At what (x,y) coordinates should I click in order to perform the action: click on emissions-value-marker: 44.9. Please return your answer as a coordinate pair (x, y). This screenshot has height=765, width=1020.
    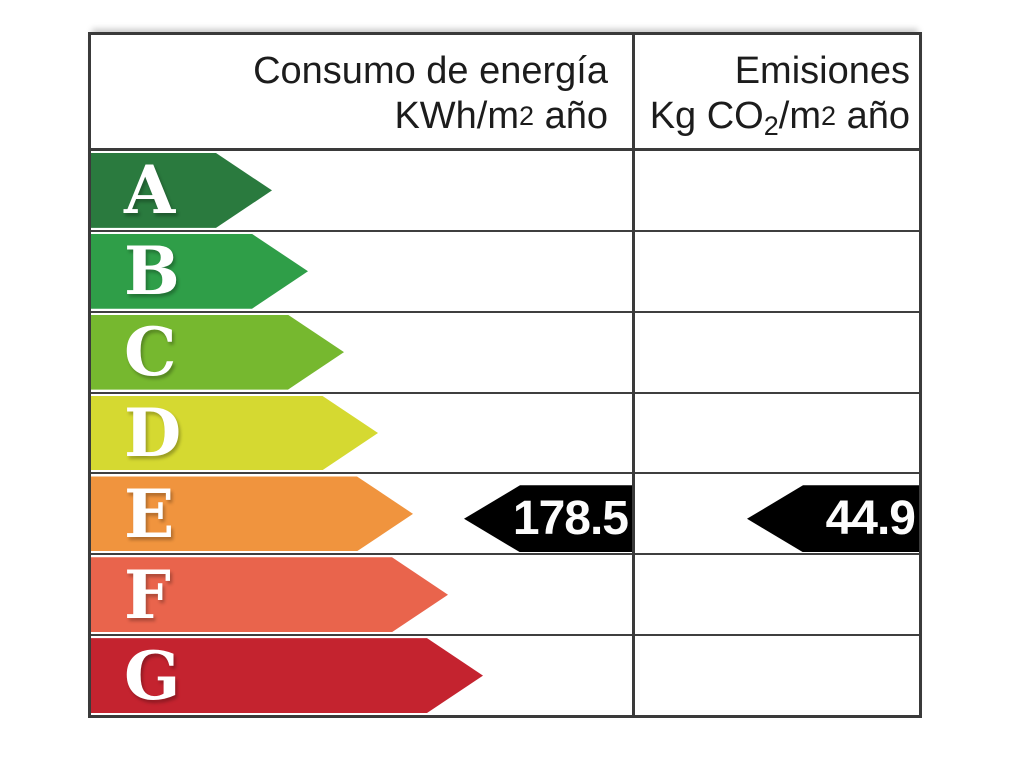
    Looking at the image, I should click on (833, 519).